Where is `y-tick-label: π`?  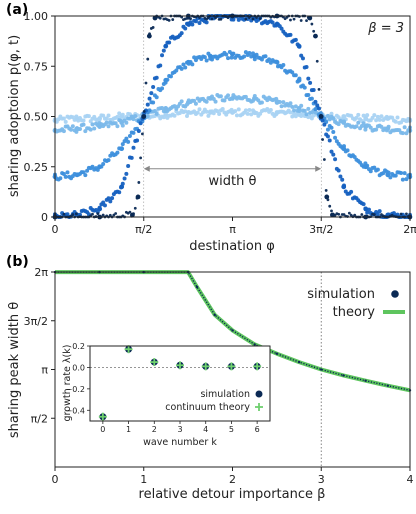 y-tick-label: π is located at coordinates (44, 370).